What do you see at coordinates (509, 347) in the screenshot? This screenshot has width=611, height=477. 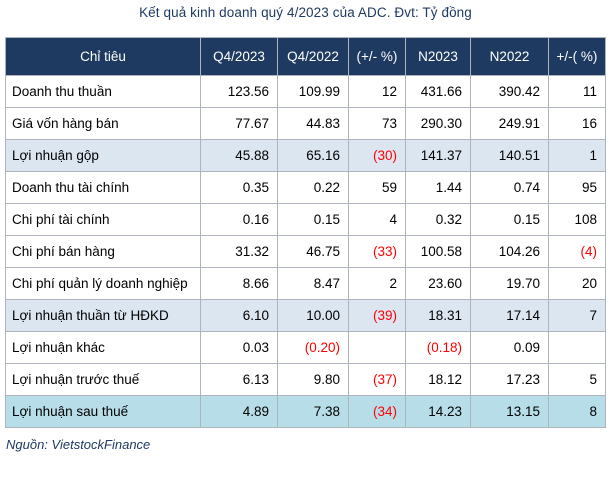 I see `value-cell: 0.09` at bounding box center [509, 347].